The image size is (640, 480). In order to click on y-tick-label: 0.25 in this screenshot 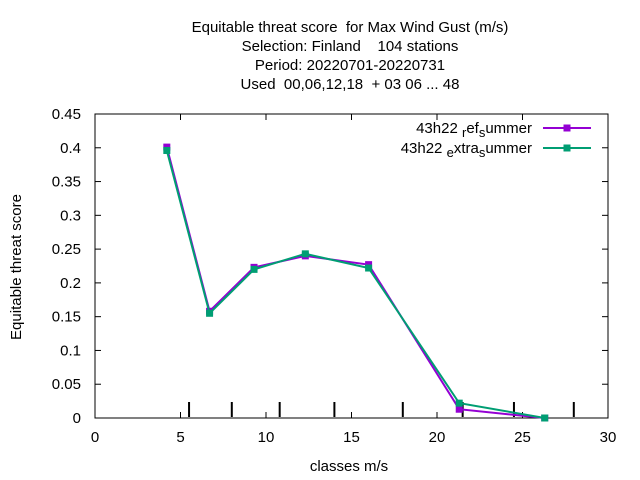, I will do `click(66, 249)`.